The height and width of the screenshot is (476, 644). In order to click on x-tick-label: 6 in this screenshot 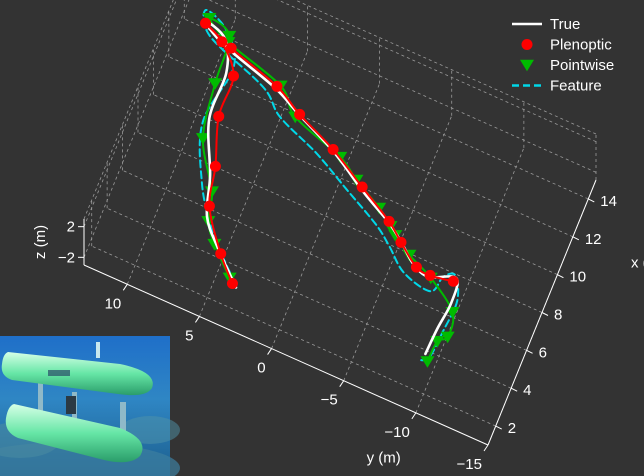, I will do `click(543, 352)`.